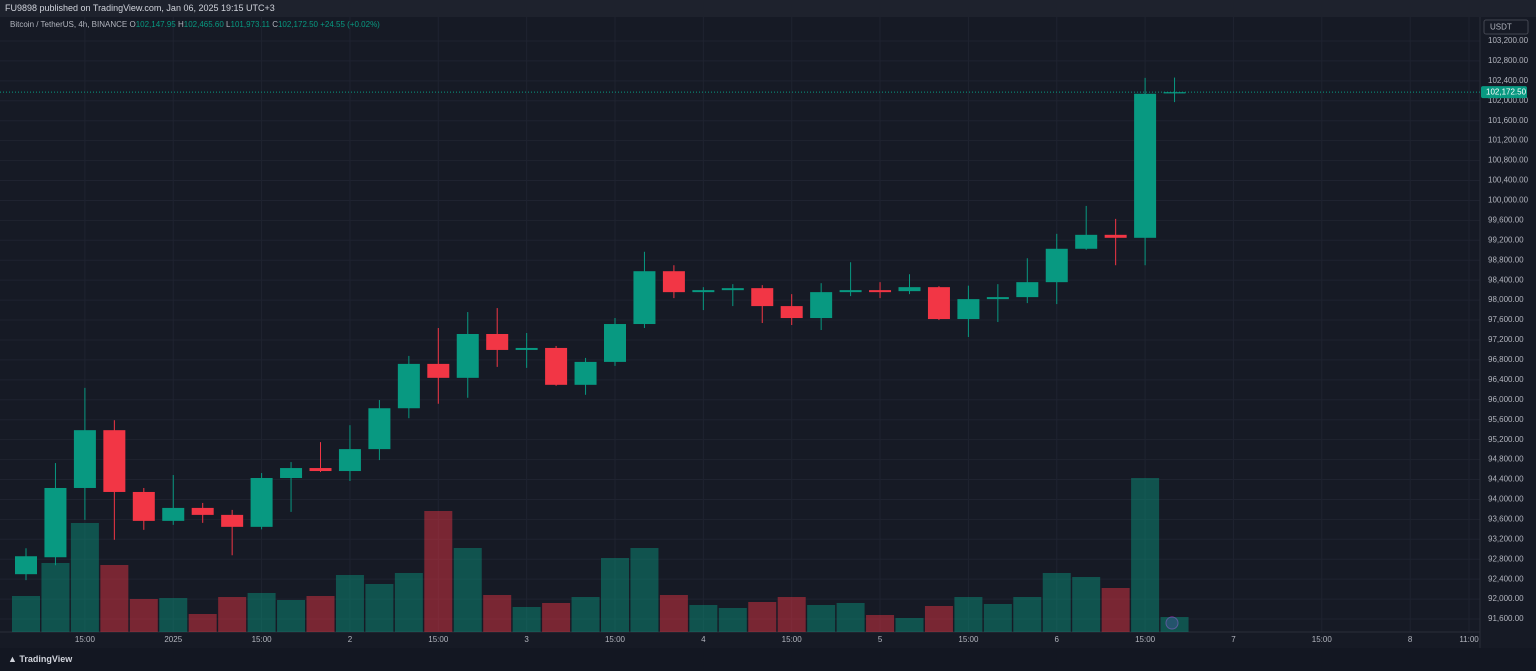 This screenshot has width=1536, height=671. Describe the element at coordinates (1506, 239) in the screenshot. I see `y-tick-label: 99,200.00` at that location.